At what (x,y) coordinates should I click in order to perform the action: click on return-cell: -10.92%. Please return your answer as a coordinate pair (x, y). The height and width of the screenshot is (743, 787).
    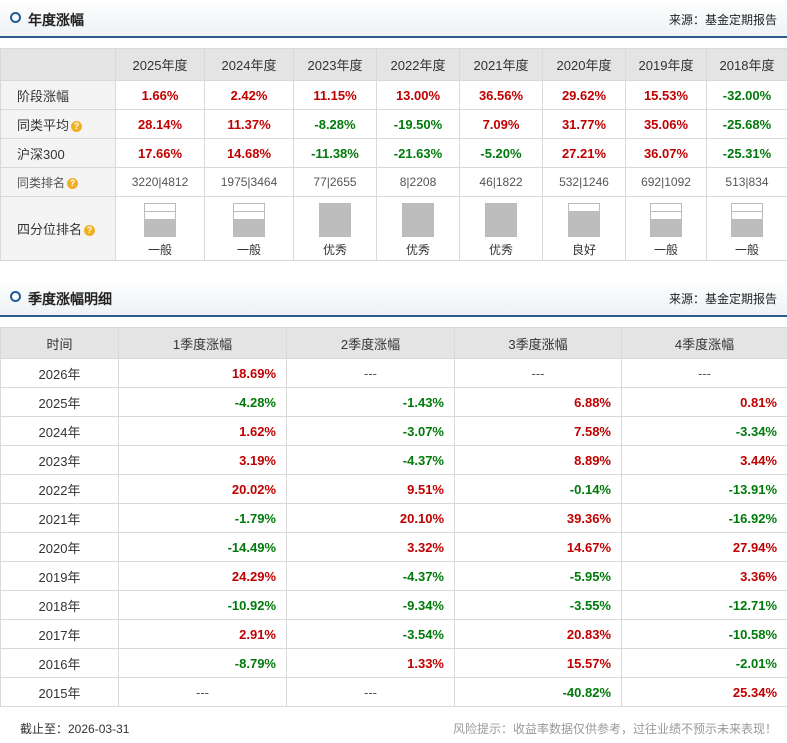
    Looking at the image, I should click on (202, 605).